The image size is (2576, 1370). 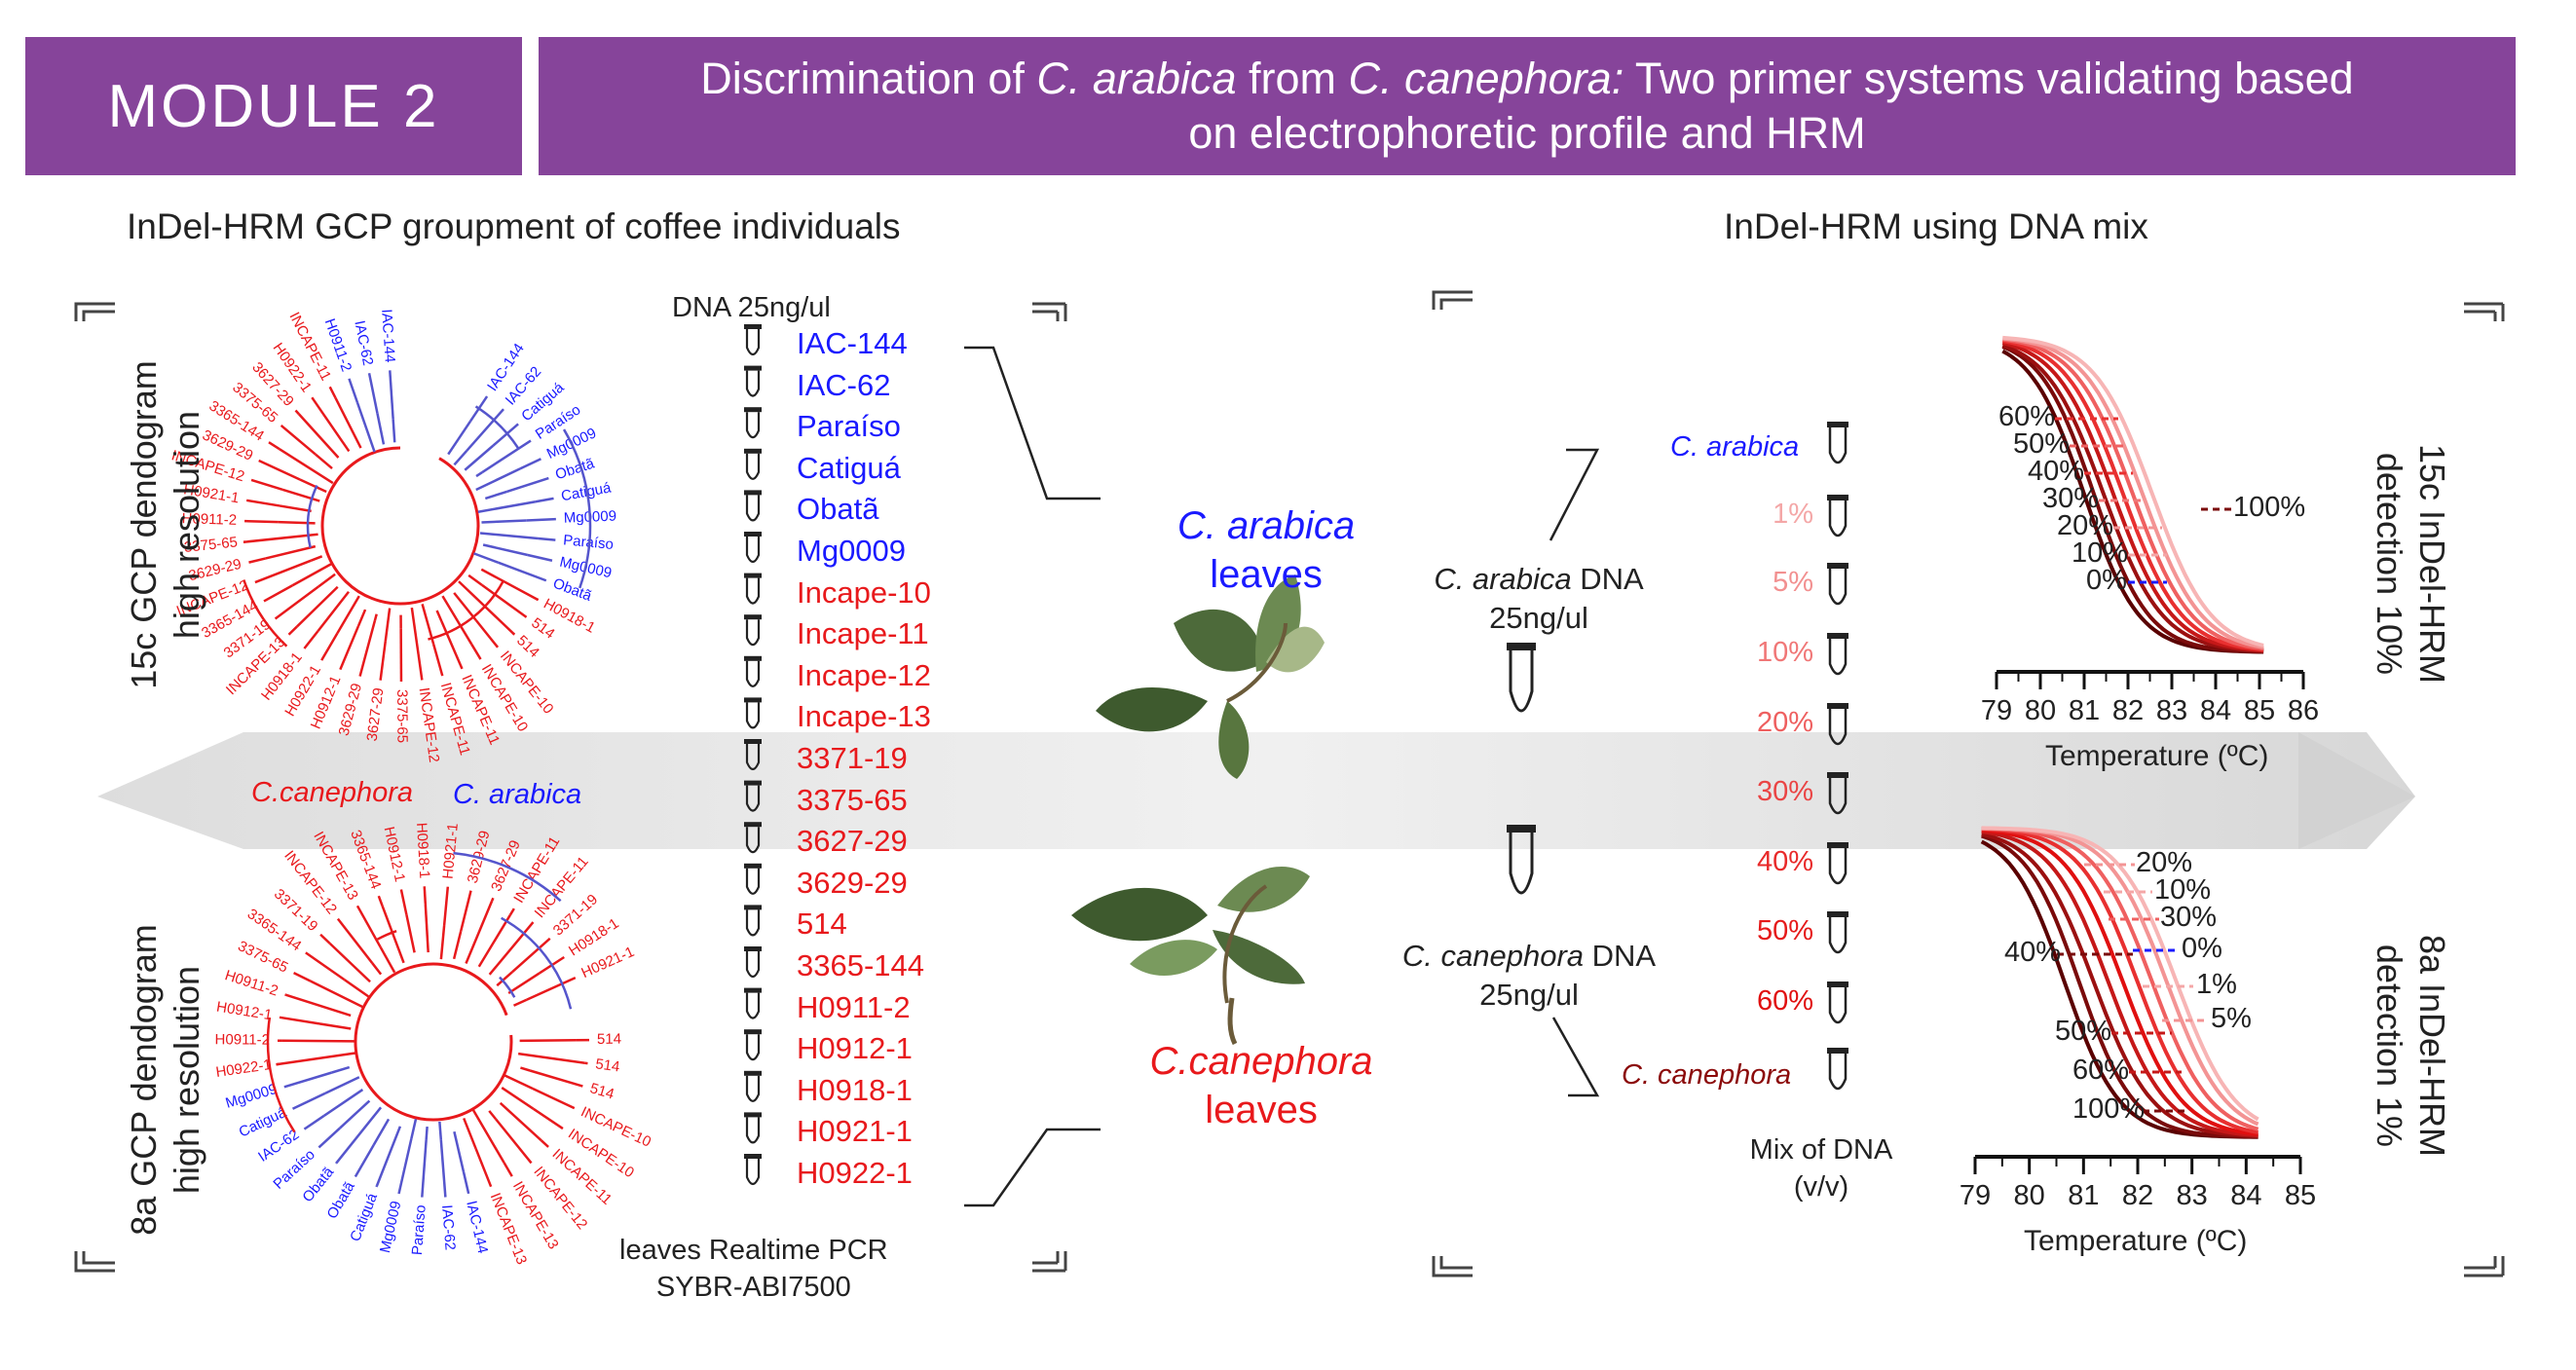 I want to click on pcr-footer-line1: leaves Realtime PCR, so click(x=753, y=1250).